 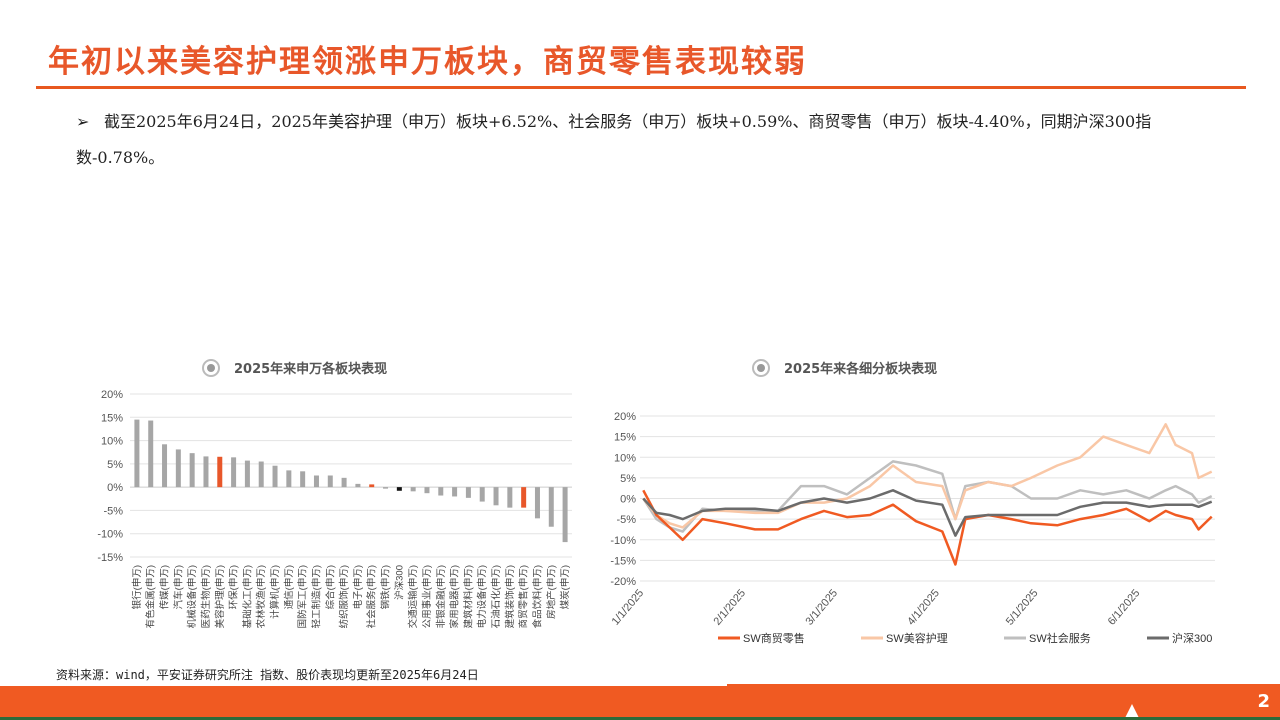 What do you see at coordinates (427, 62) in the screenshot?
I see `page-title: 年初以来美容护理领涨申万板块，商贸零售表现较弱` at bounding box center [427, 62].